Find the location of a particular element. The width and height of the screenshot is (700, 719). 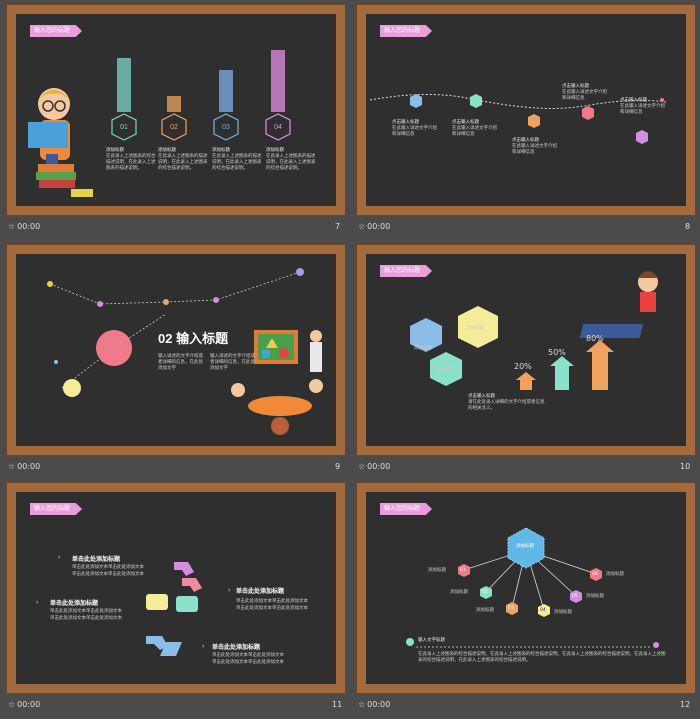

slide-meta-9: ☆ 00:00 is located at coordinates (24, 466).